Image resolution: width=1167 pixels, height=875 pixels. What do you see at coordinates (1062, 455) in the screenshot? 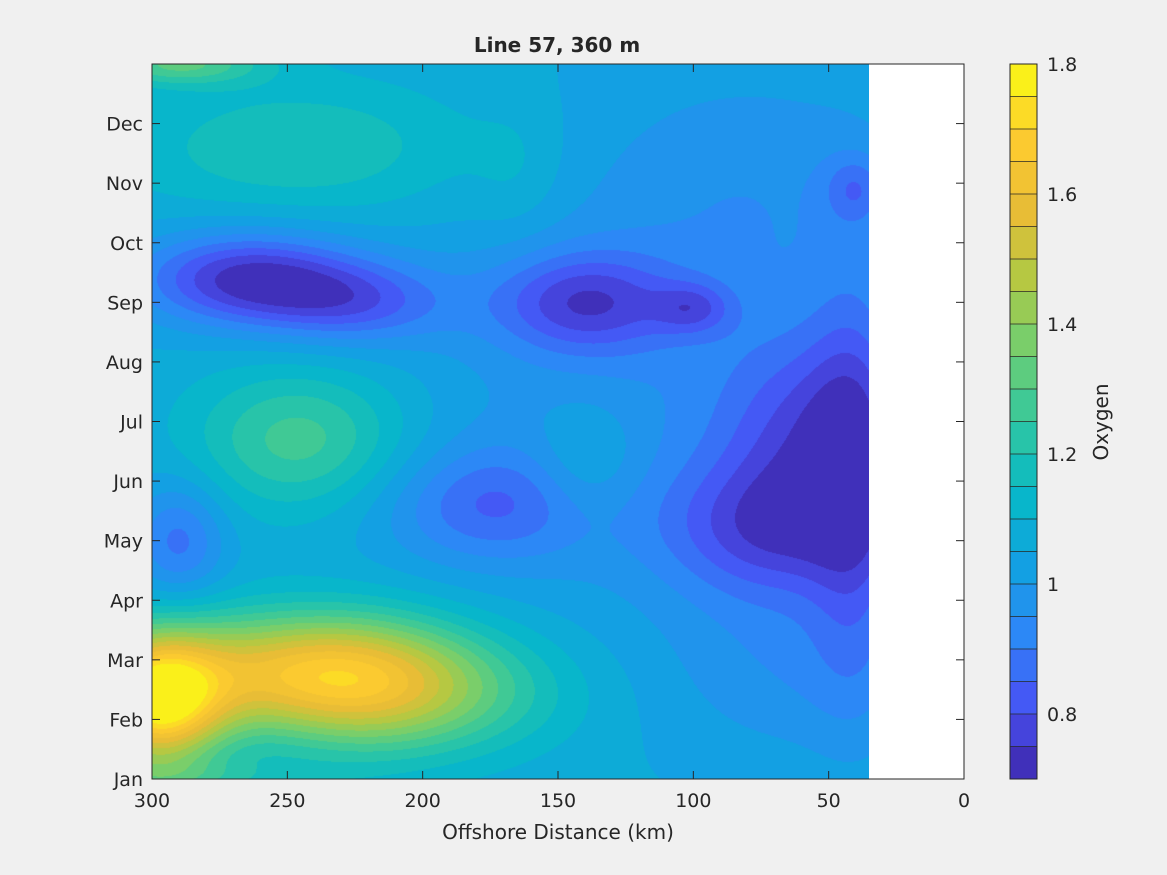
I see `colorbar-tick-label: 1.2` at bounding box center [1062, 455].